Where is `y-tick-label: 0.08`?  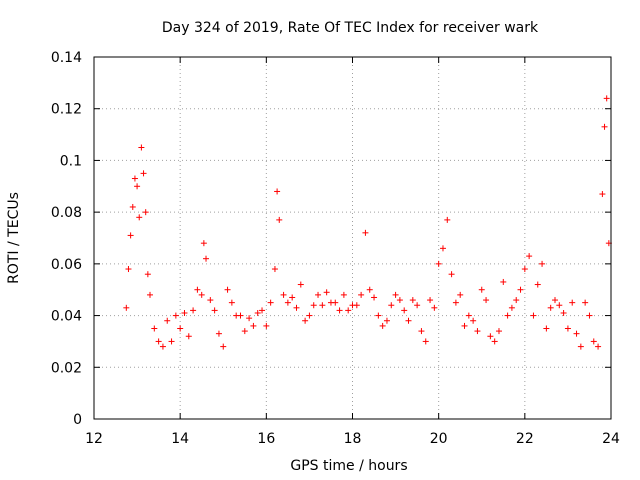 y-tick-label: 0.08 is located at coordinates (66, 213).